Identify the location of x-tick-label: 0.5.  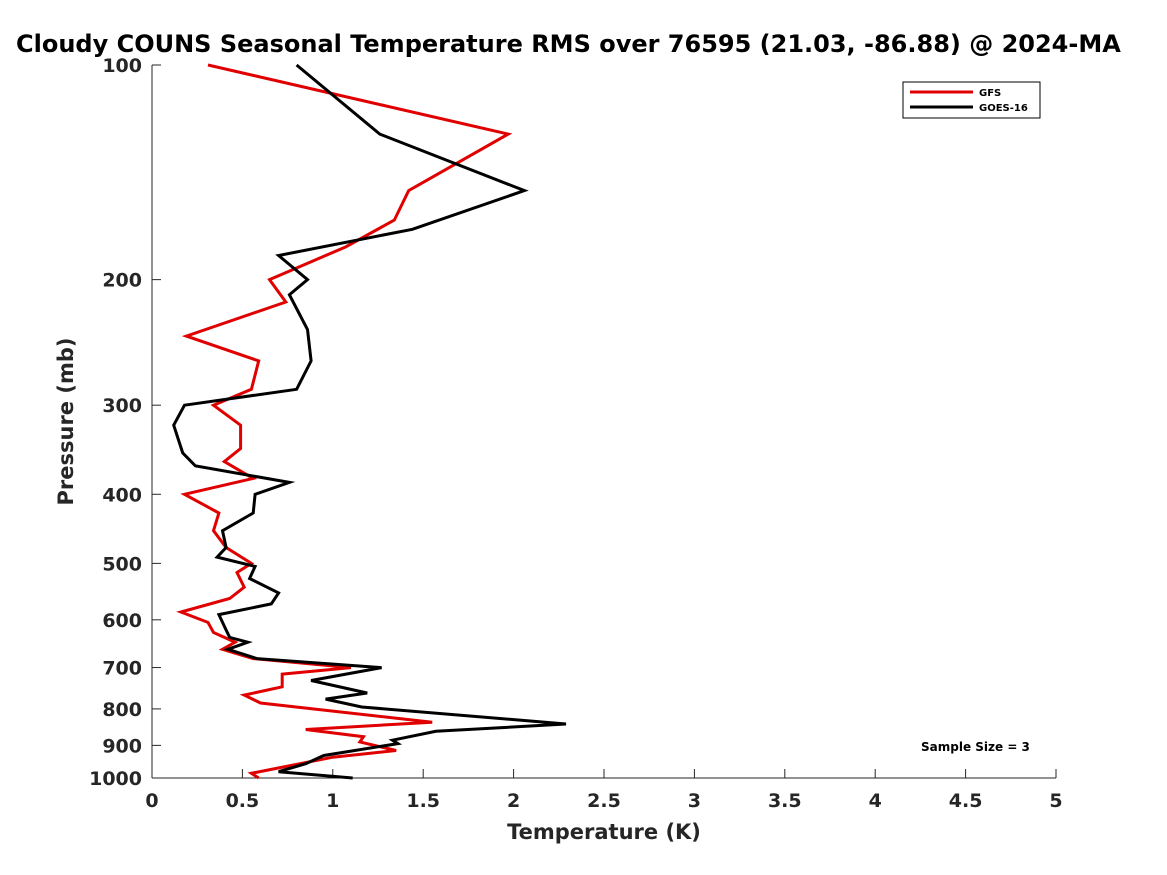
(243, 801).